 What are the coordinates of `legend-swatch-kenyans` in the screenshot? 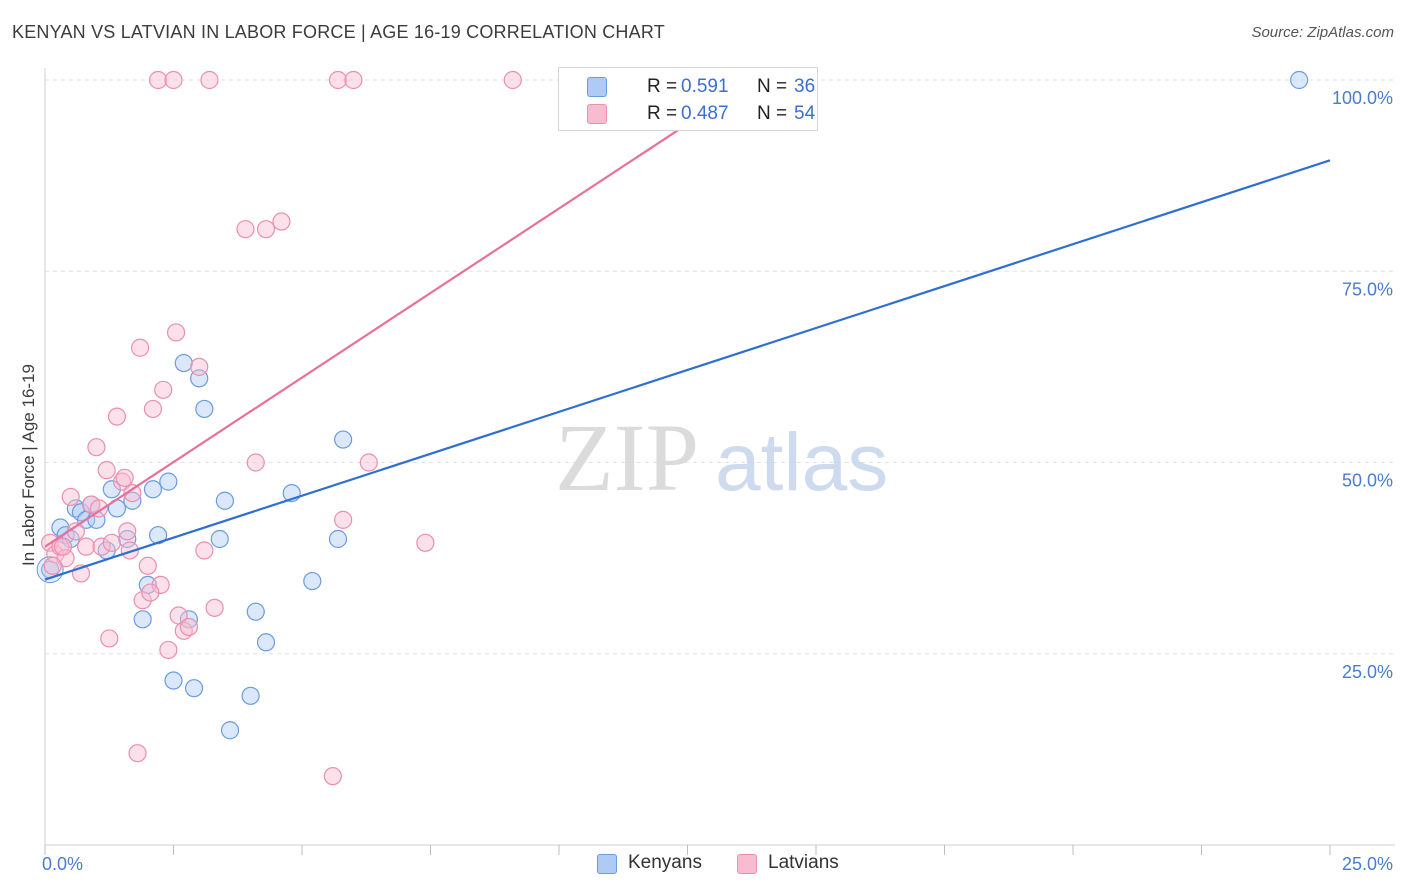 It's located at (597, 87).